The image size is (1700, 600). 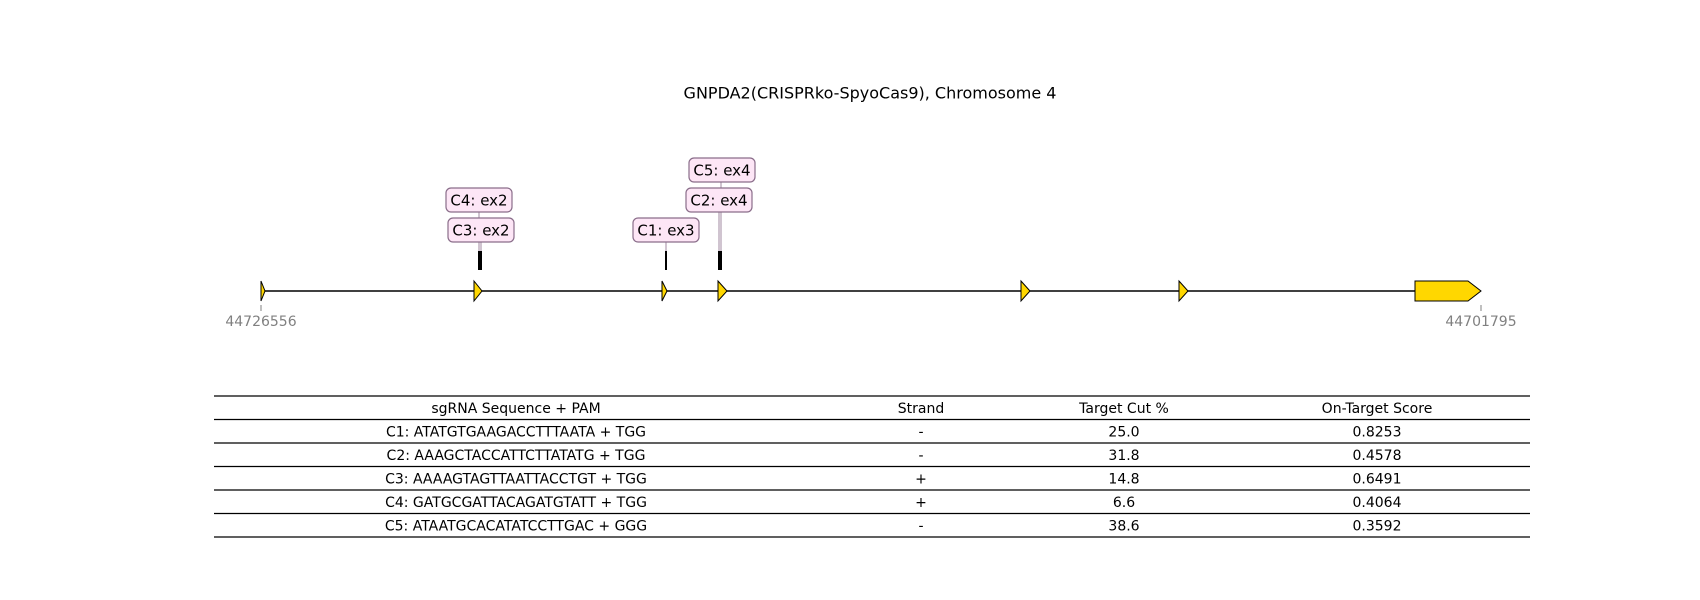 I want to click on guide-label: C3: ex2, so click(x=480, y=231).